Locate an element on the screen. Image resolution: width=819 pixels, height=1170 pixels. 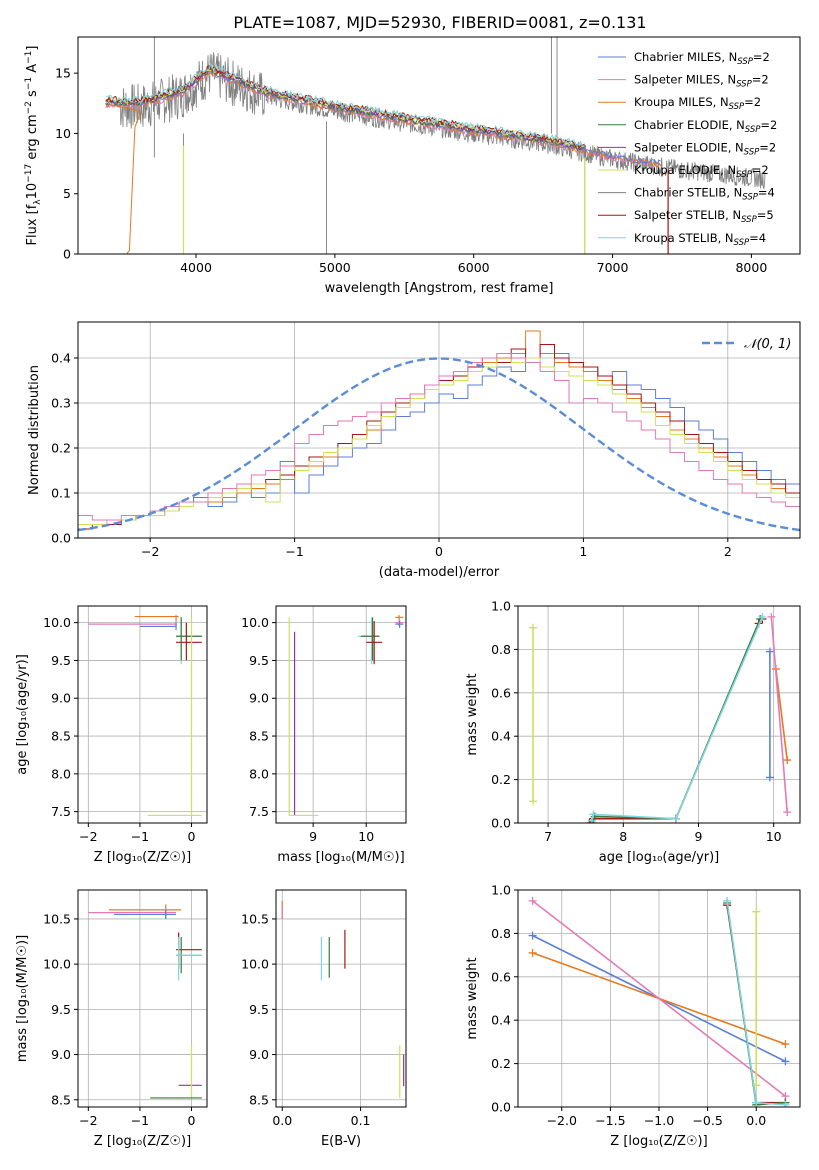
spectrum-line-kroupa-stelib is located at coordinates (345, 105).